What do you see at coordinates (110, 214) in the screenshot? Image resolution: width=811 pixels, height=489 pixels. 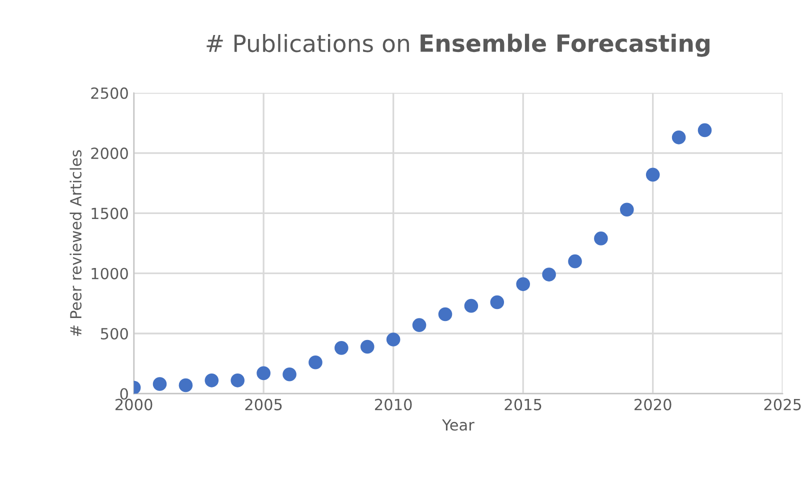 I see `y-tick-label: 1500` at bounding box center [110, 214].